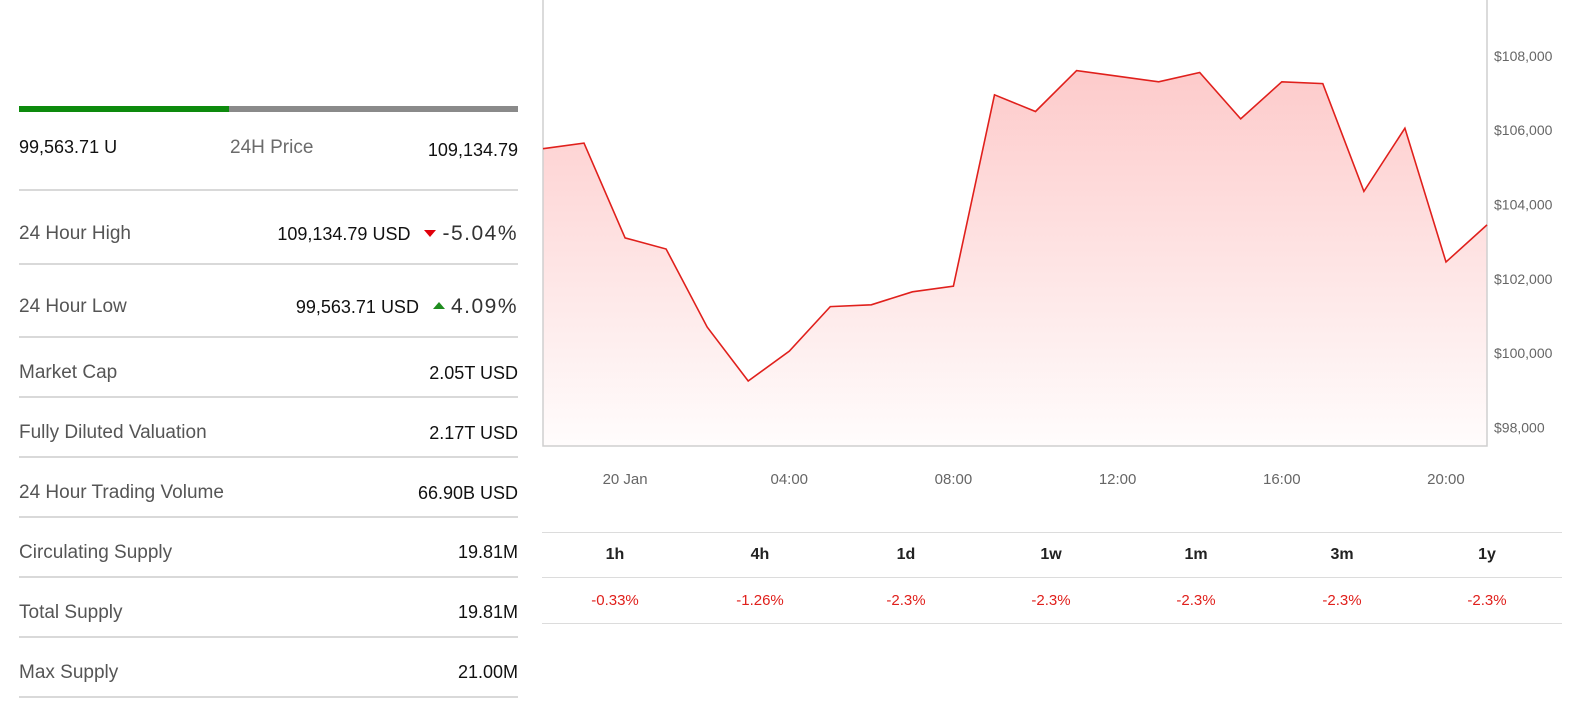  Describe the element at coordinates (272, 147) in the screenshot. I see `range-label: 24H Price` at that location.